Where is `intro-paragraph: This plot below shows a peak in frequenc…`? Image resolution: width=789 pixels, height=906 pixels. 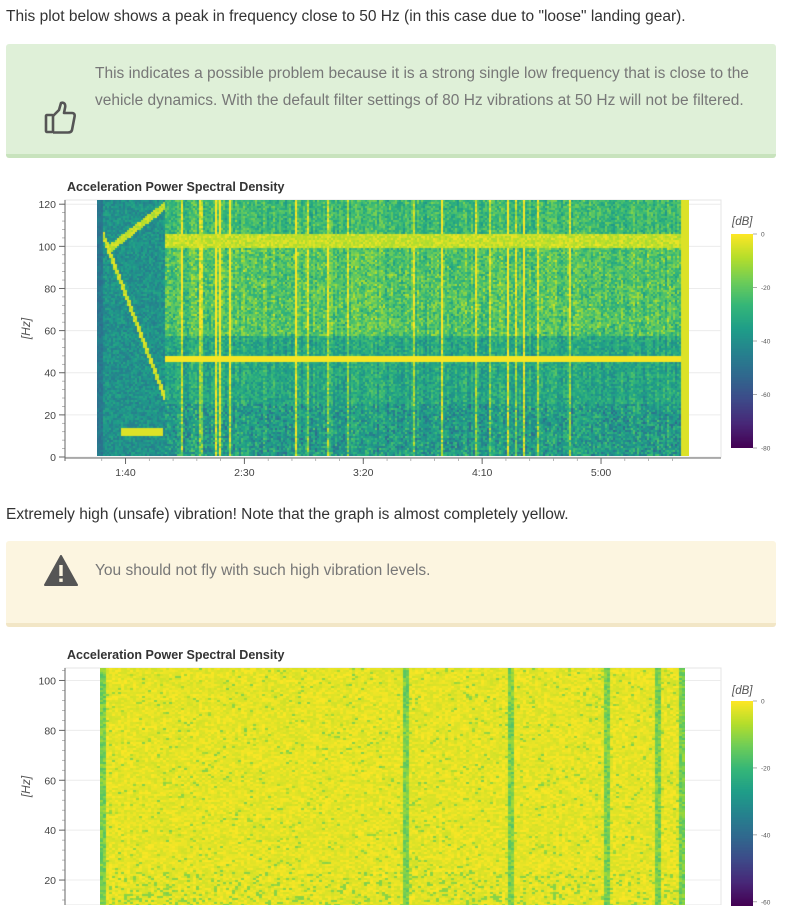 intro-paragraph: This plot below shows a peak in frequenc… is located at coordinates (346, 16).